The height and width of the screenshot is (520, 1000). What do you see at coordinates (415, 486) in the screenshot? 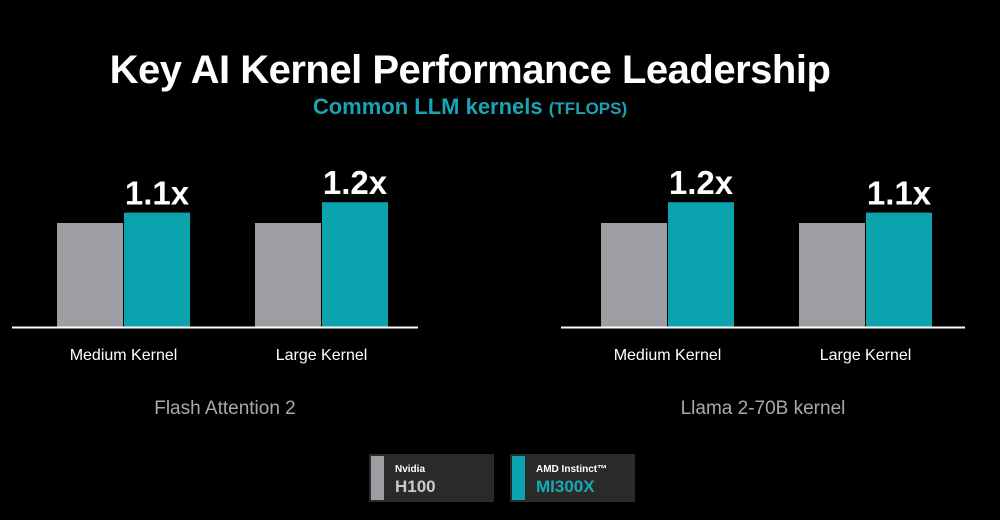
I see `legend-model-nvidia: H100` at bounding box center [415, 486].